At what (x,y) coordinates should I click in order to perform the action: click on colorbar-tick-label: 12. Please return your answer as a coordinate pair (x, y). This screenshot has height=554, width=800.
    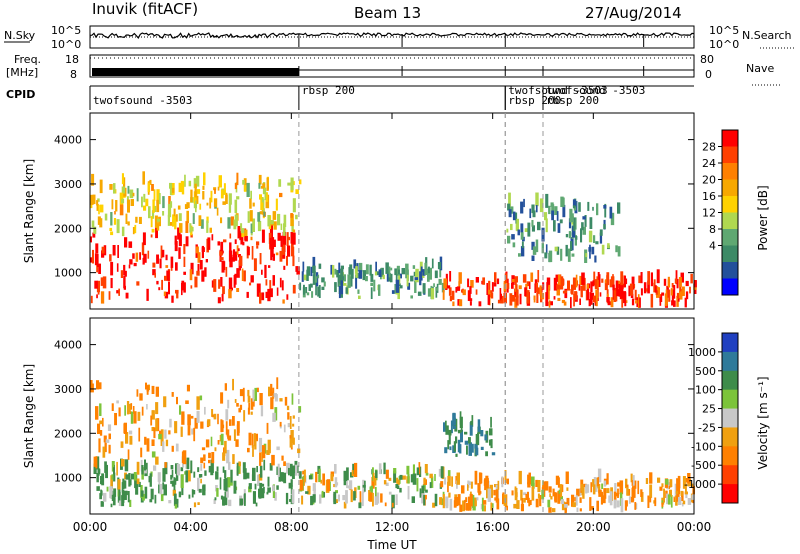
    Looking at the image, I should click on (709, 213).